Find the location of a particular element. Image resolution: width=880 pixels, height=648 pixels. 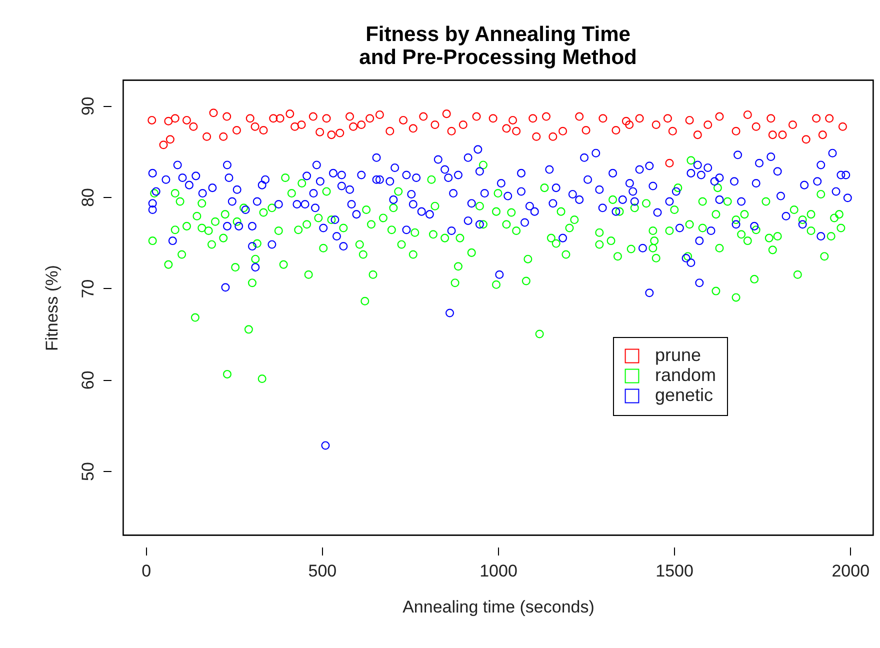

x-tick-label: 2000 is located at coordinates (851, 571).